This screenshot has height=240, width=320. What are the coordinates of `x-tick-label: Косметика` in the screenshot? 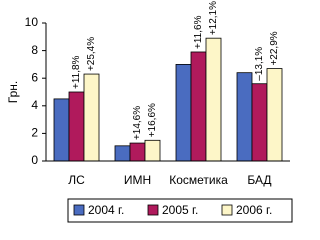 It's located at (198, 180).